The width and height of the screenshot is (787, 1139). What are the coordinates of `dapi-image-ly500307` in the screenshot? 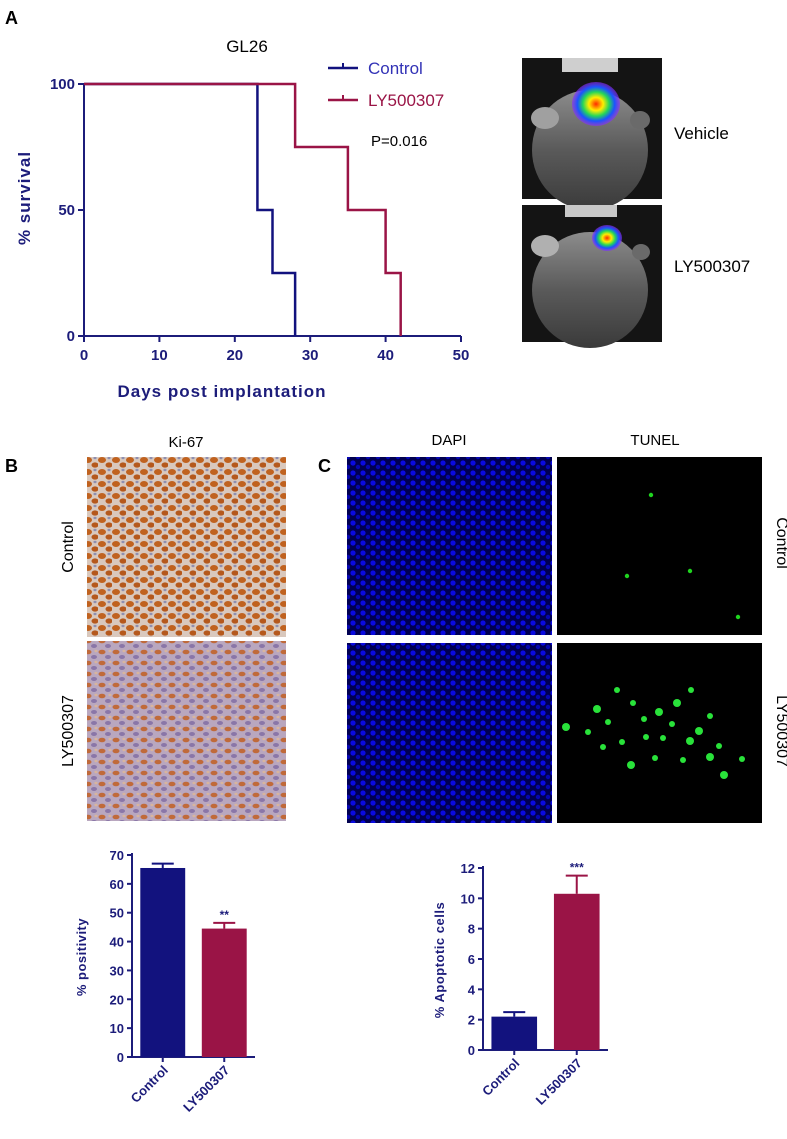 It's located at (449, 733).